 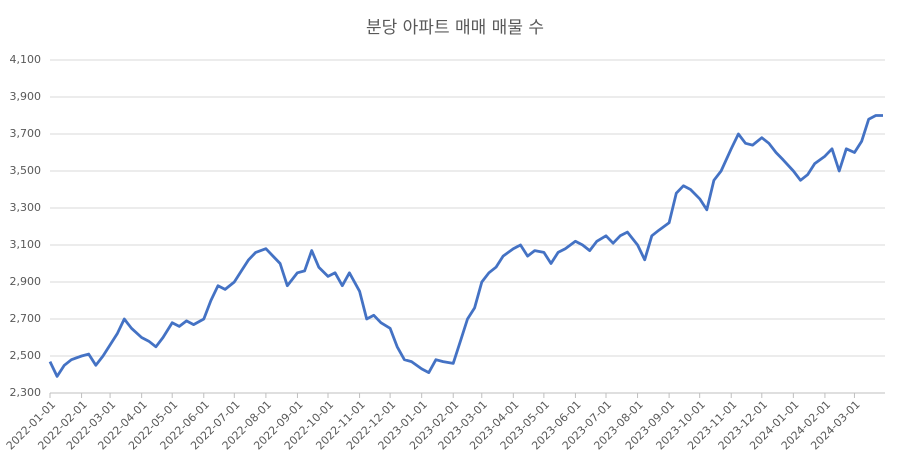 I want to click on y-tick-label: 2,300, so click(x=26, y=392).